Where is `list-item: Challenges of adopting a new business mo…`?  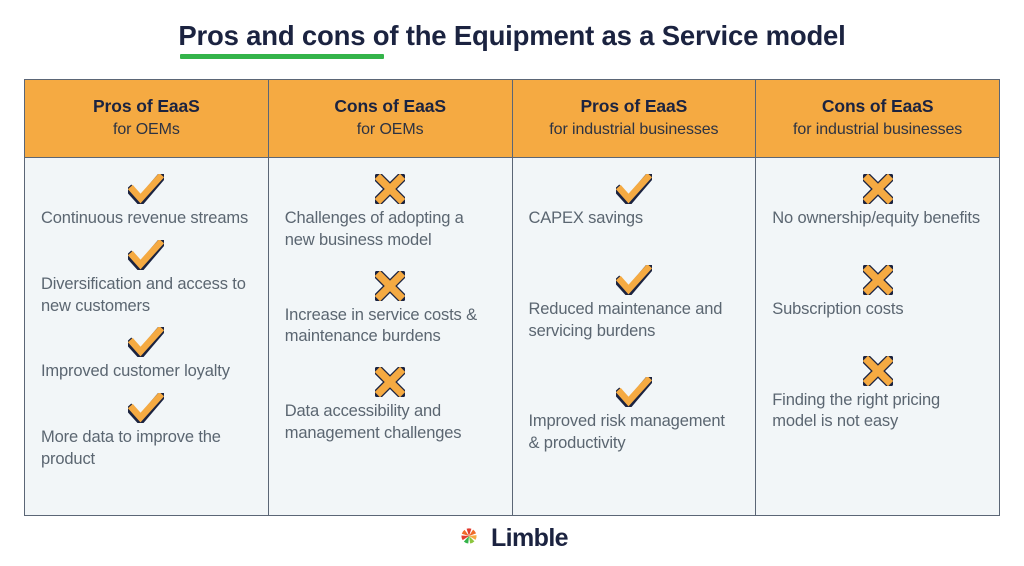 list-item: Challenges of adopting a new business mo… is located at coordinates (390, 212).